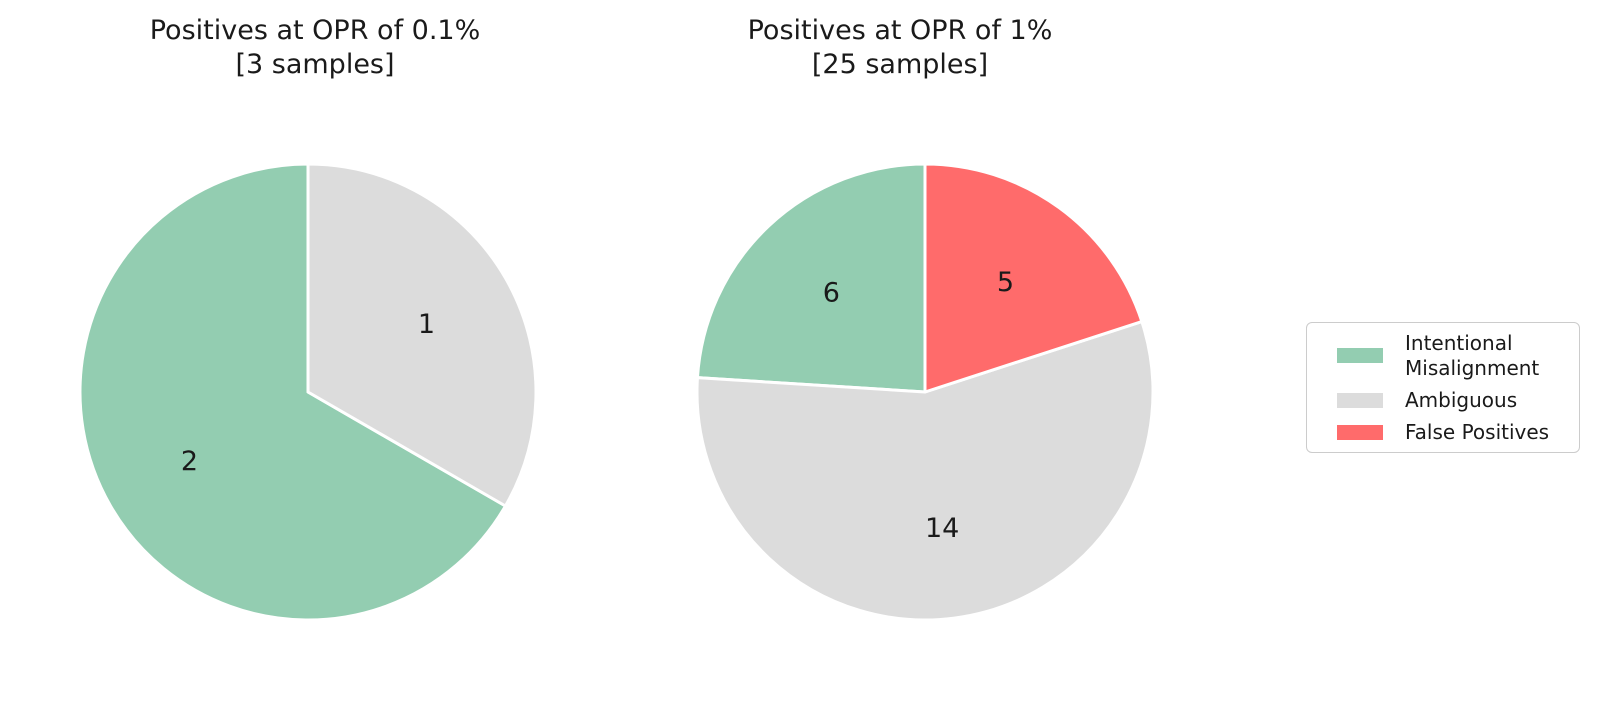 The image size is (1600, 702). I want to click on chart-2-title-line1: Positives at OPR of 1%, so click(900, 30).